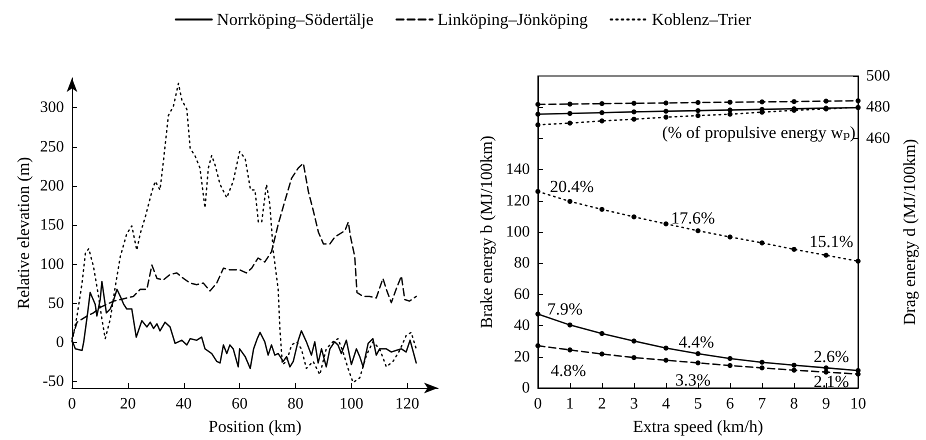 Image resolution: width=926 pixels, height=440 pixels. Describe the element at coordinates (666, 404) in the screenshot. I see `x-tick-label: 4` at that location.